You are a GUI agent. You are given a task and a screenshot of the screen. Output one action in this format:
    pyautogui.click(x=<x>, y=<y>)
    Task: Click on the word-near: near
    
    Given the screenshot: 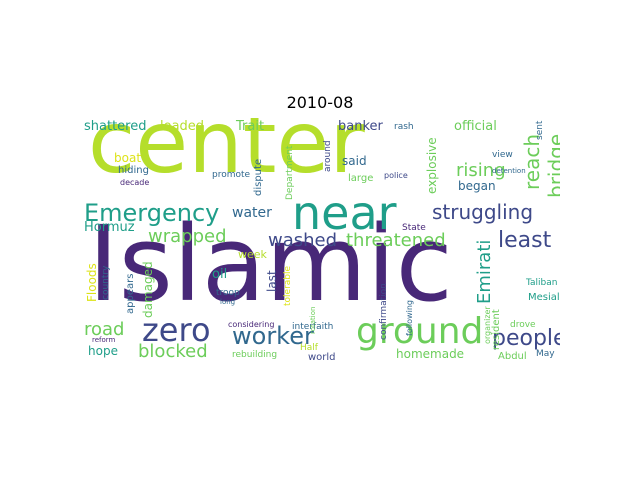 What is the action you would take?
    pyautogui.click(x=344, y=213)
    